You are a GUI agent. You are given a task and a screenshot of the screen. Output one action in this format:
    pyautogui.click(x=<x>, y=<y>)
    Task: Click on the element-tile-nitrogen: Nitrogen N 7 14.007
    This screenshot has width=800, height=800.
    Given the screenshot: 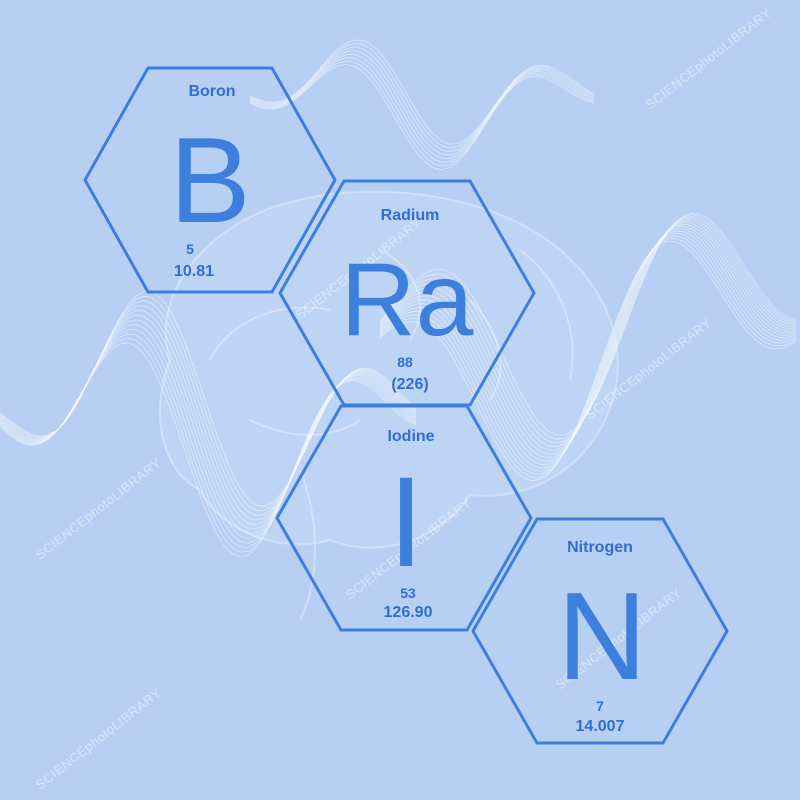 What is the action you would take?
    pyautogui.click(x=600, y=631)
    